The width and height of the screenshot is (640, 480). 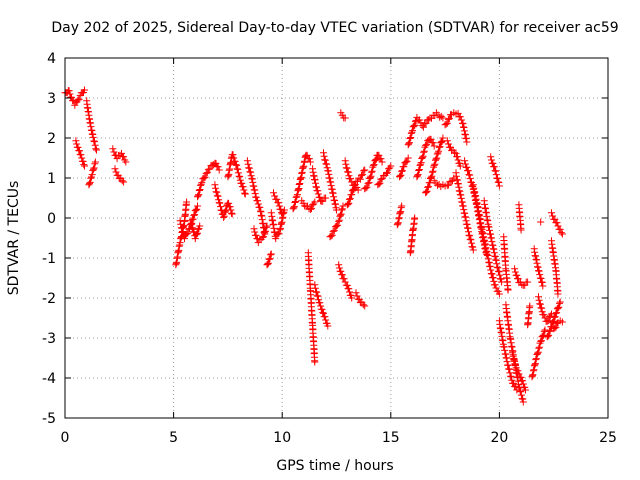 I want to click on y-tick-label: 3, so click(x=51, y=99).